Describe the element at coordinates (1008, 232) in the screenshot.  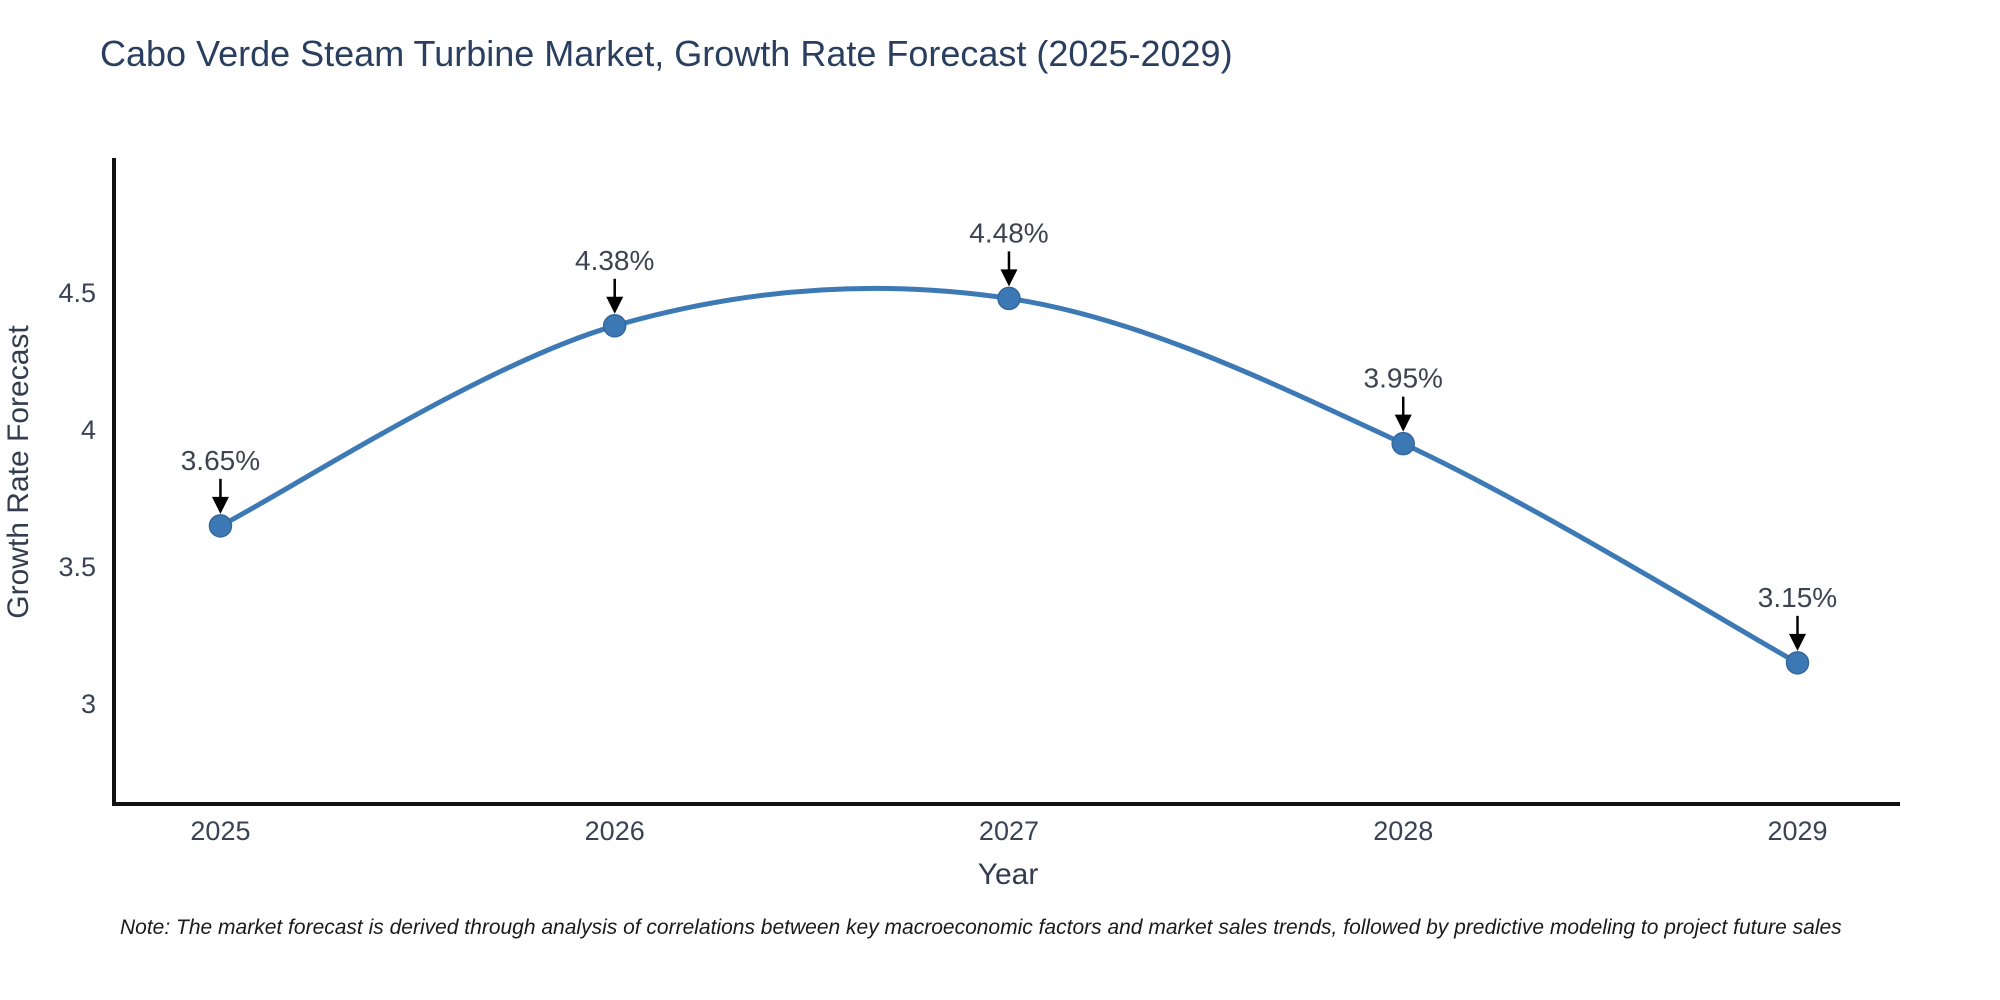
I see `point-value-label: 4.48%` at that location.